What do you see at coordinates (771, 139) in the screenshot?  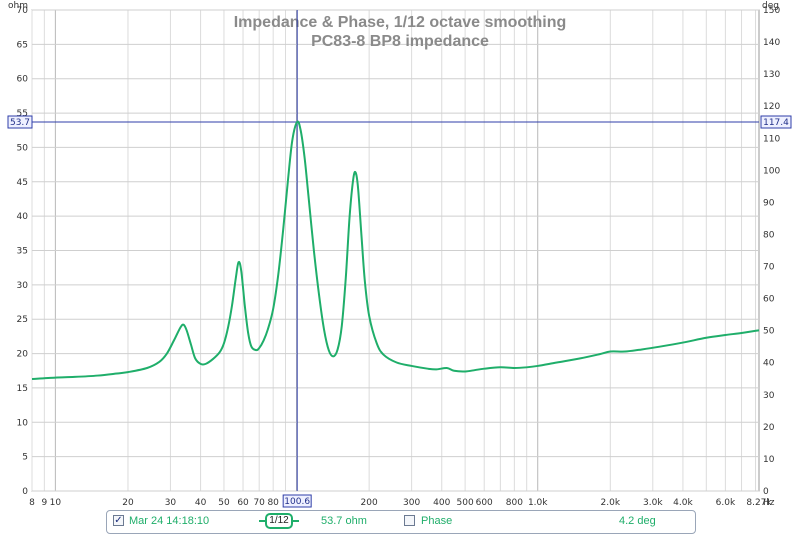 I see `y2-tick-label: 110` at bounding box center [771, 139].